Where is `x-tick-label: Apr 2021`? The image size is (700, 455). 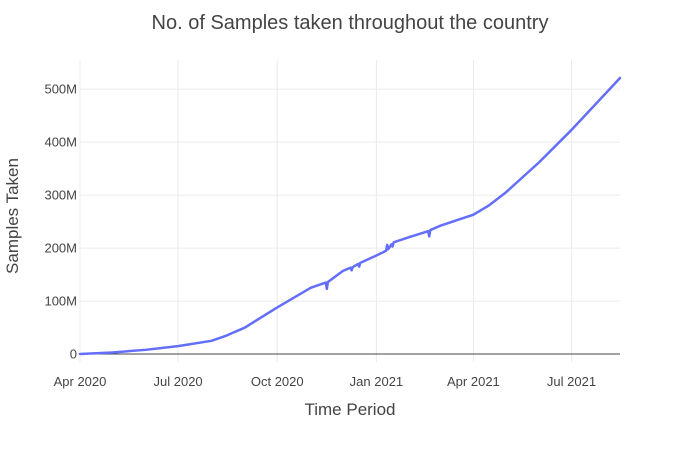
x-tick-label: Apr 2021 is located at coordinates (473, 381).